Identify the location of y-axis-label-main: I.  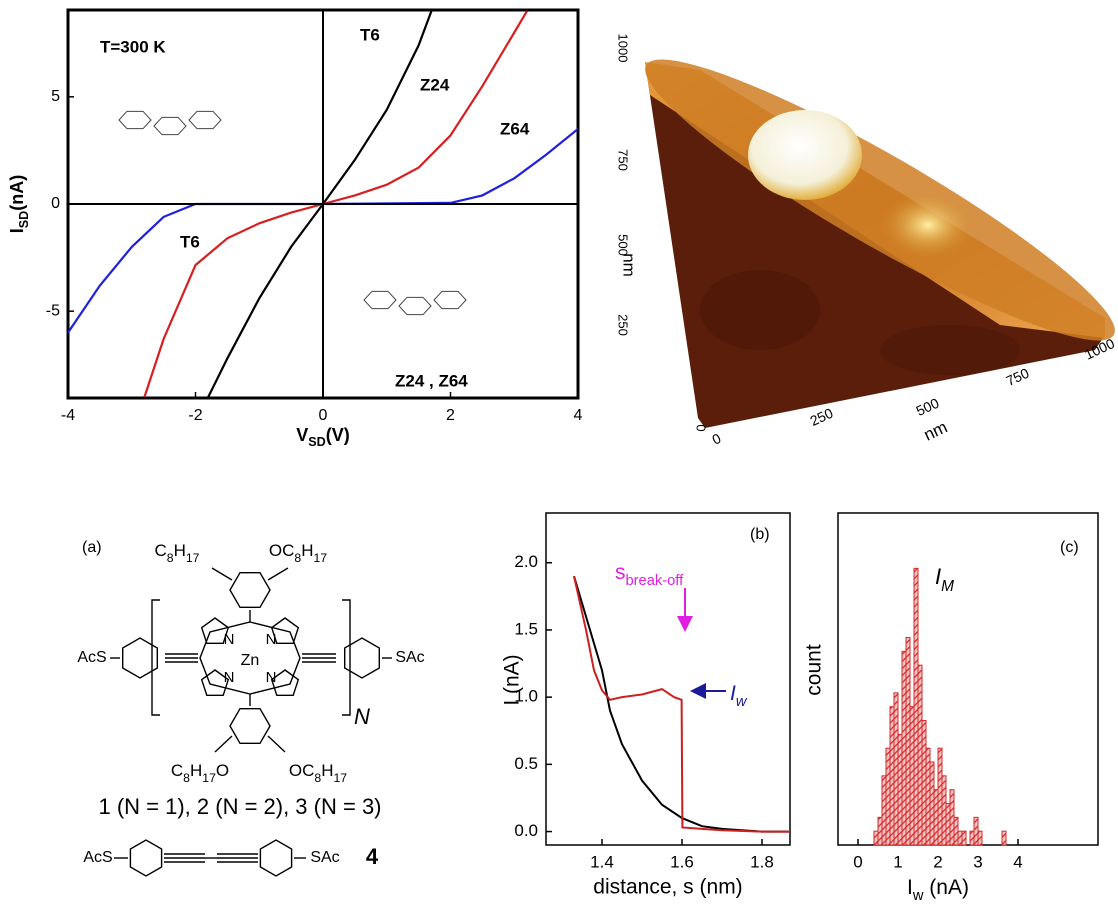
(17, 230).